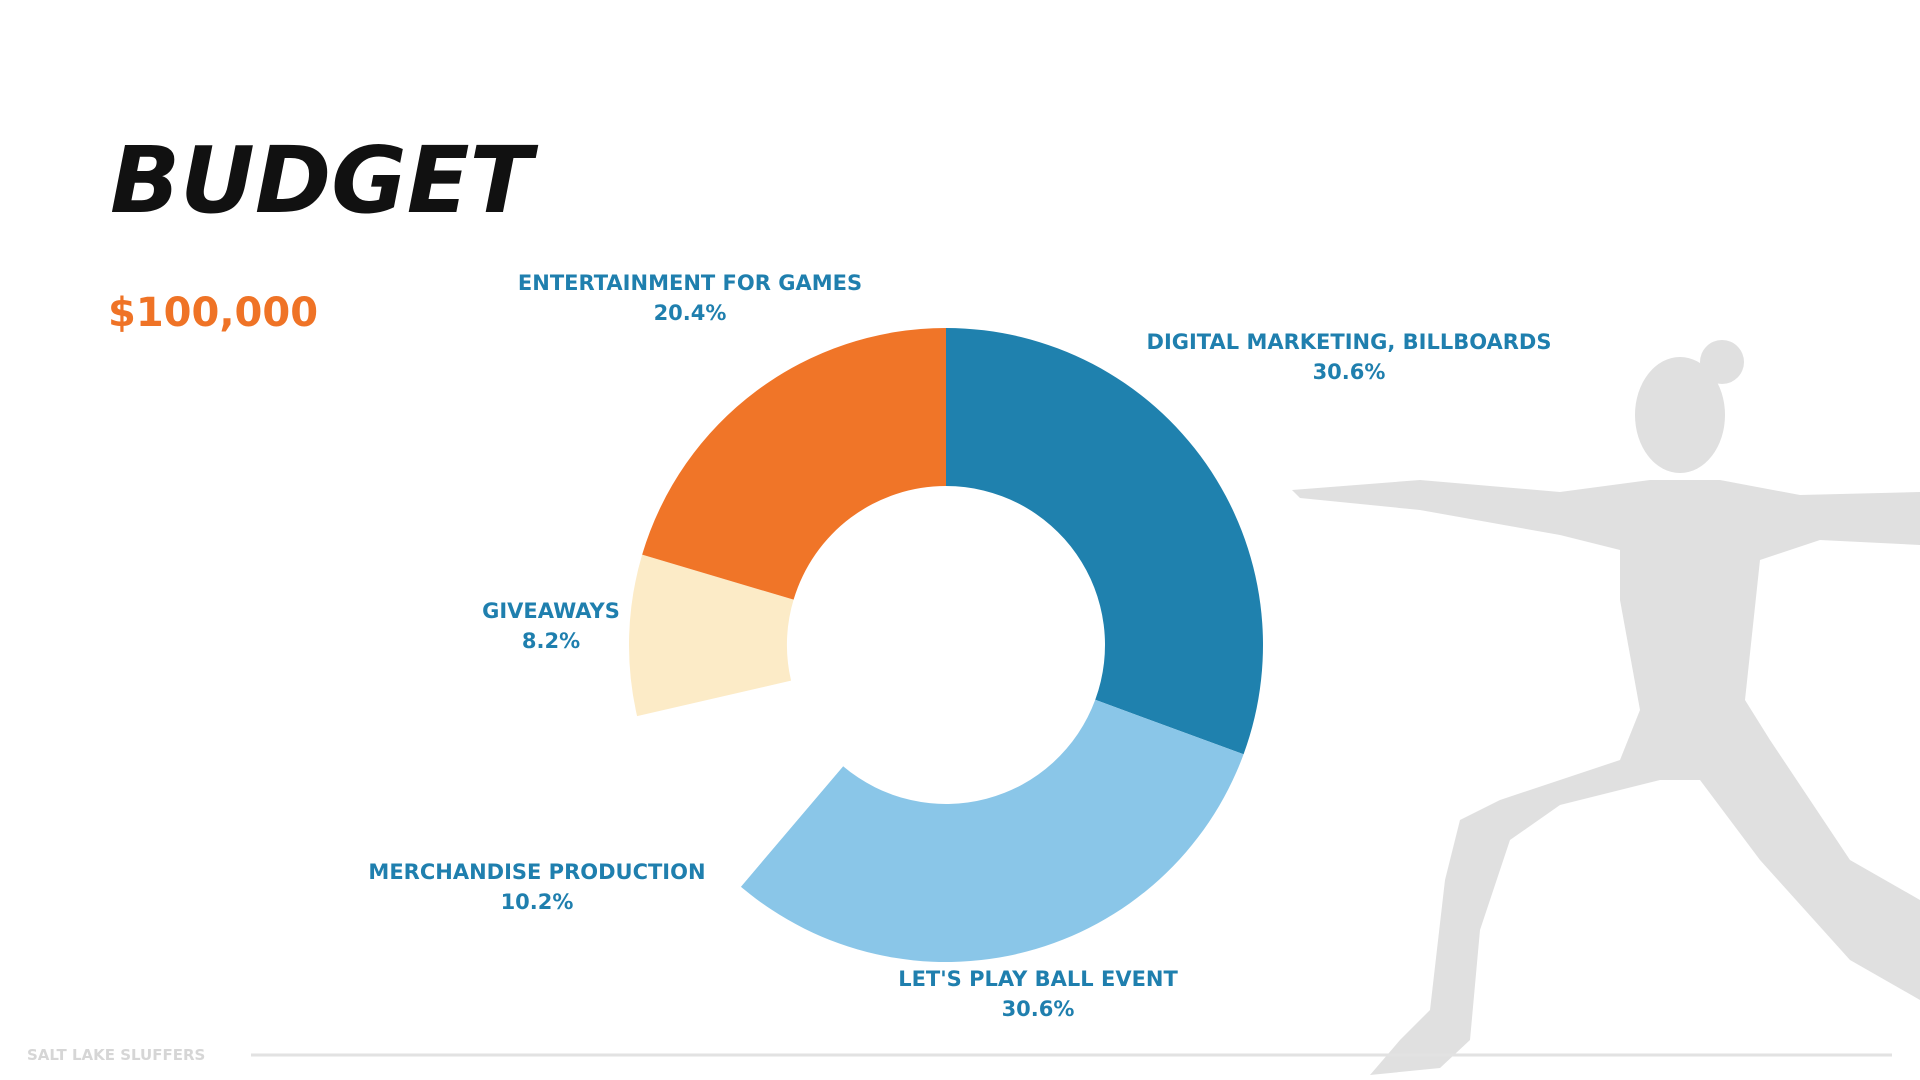 The width and height of the screenshot is (1920, 1080). What do you see at coordinates (536, 872) in the screenshot?
I see `slice-label: MERCHANDISE PRODUCTION` at bounding box center [536, 872].